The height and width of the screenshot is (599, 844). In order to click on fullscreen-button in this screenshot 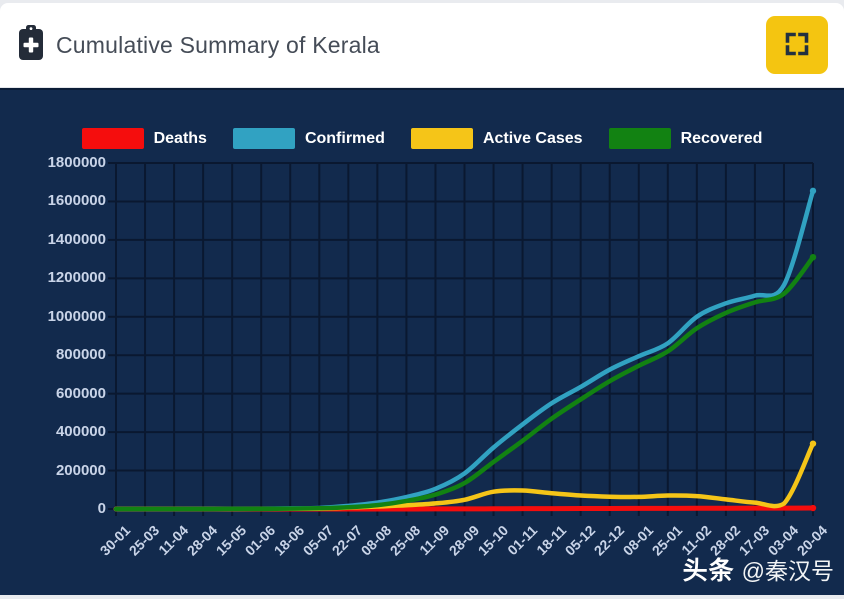, I will do `click(797, 45)`.